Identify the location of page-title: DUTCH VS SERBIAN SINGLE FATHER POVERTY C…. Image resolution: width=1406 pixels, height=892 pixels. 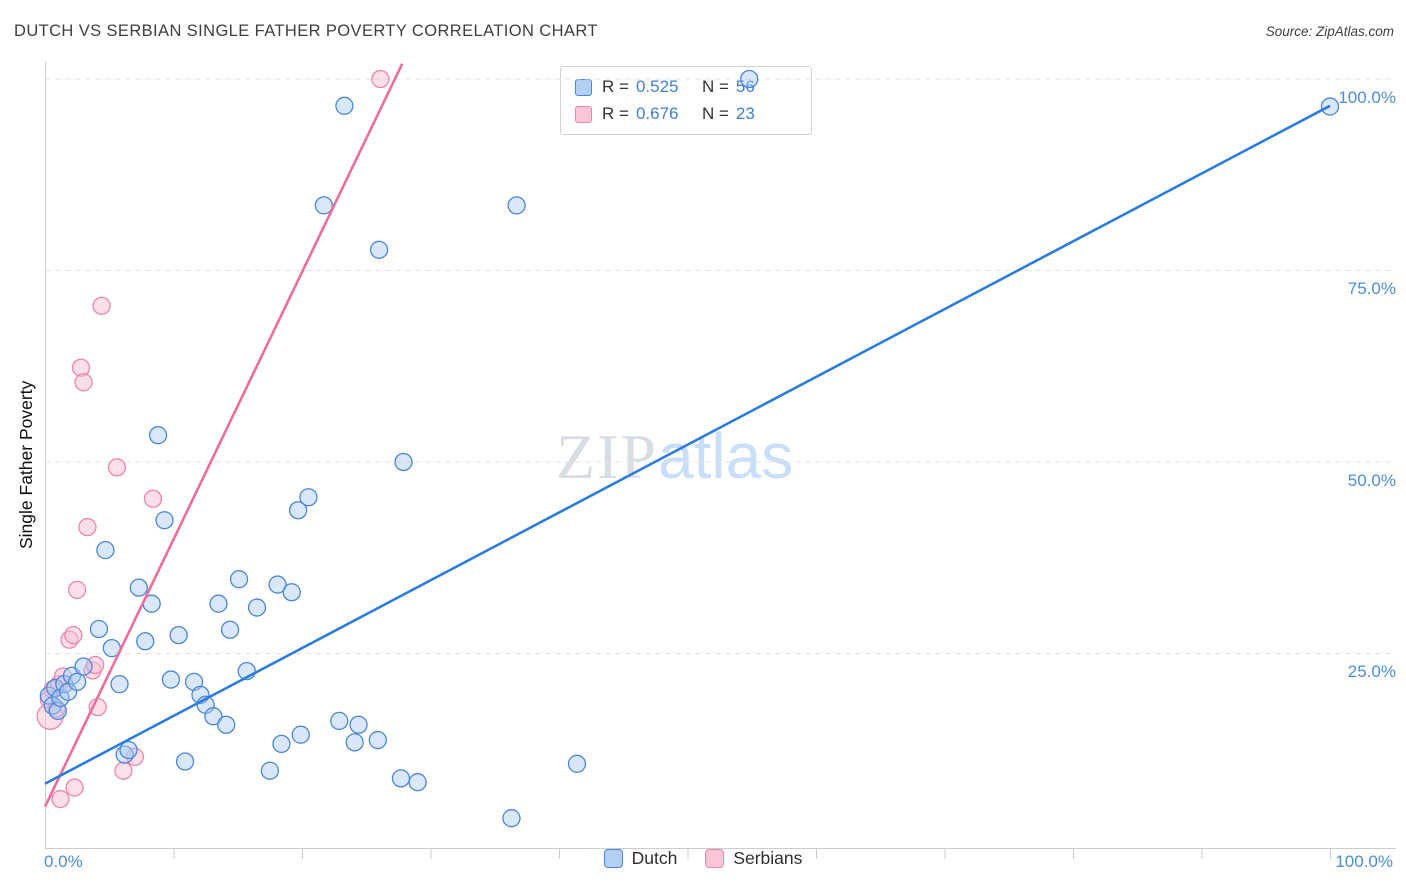
(306, 31).